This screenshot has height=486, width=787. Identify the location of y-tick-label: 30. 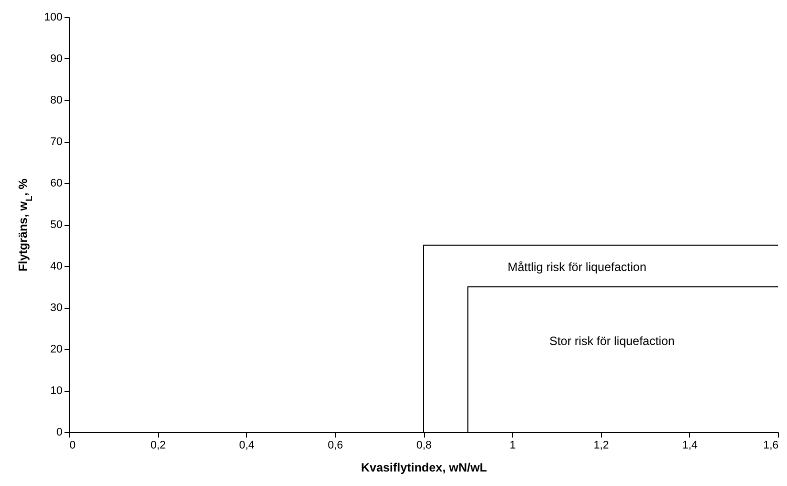
(56, 308).